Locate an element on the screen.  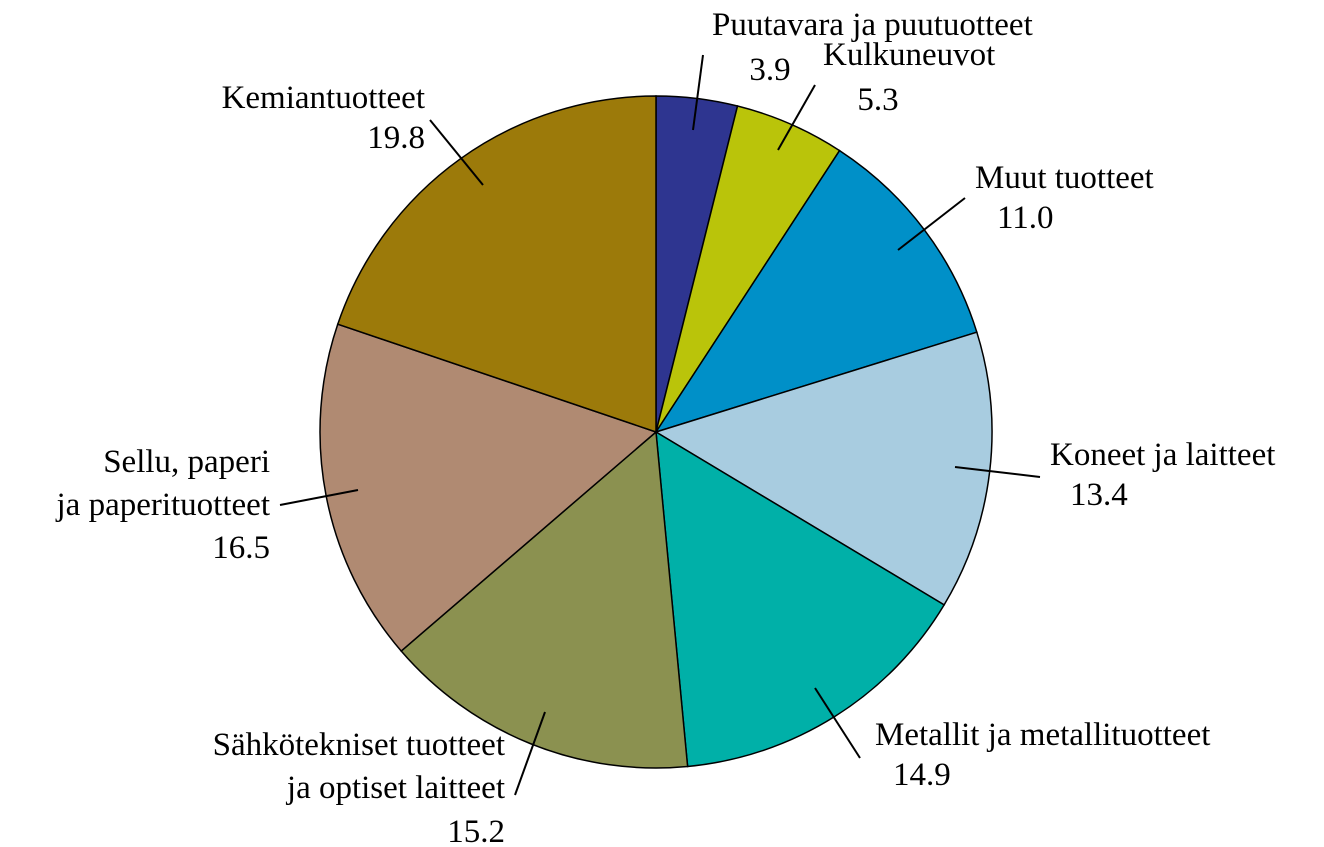
value-label: 14.9 is located at coordinates (922, 775).